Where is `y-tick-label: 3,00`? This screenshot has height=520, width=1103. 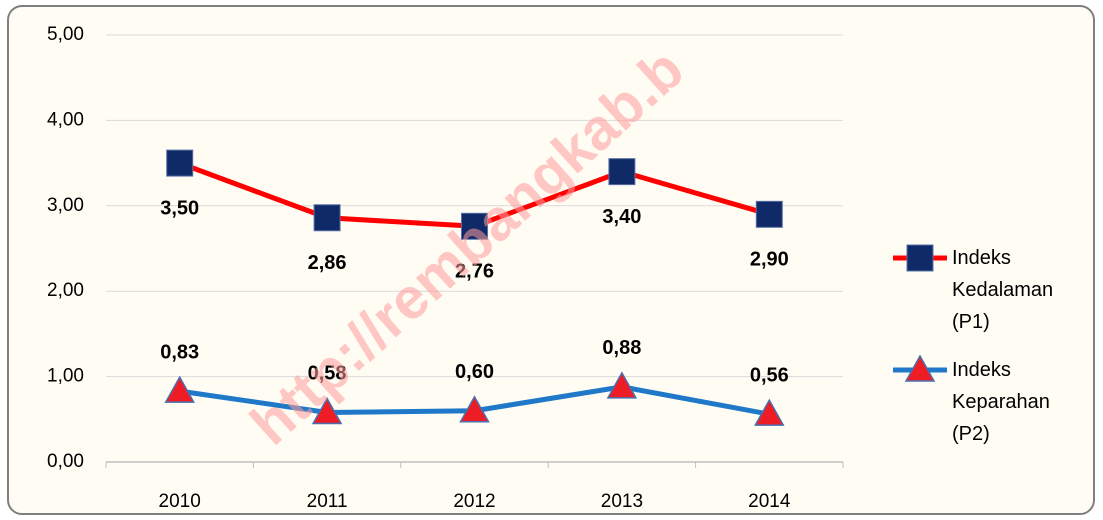
y-tick-label: 3,00 is located at coordinates (65, 205).